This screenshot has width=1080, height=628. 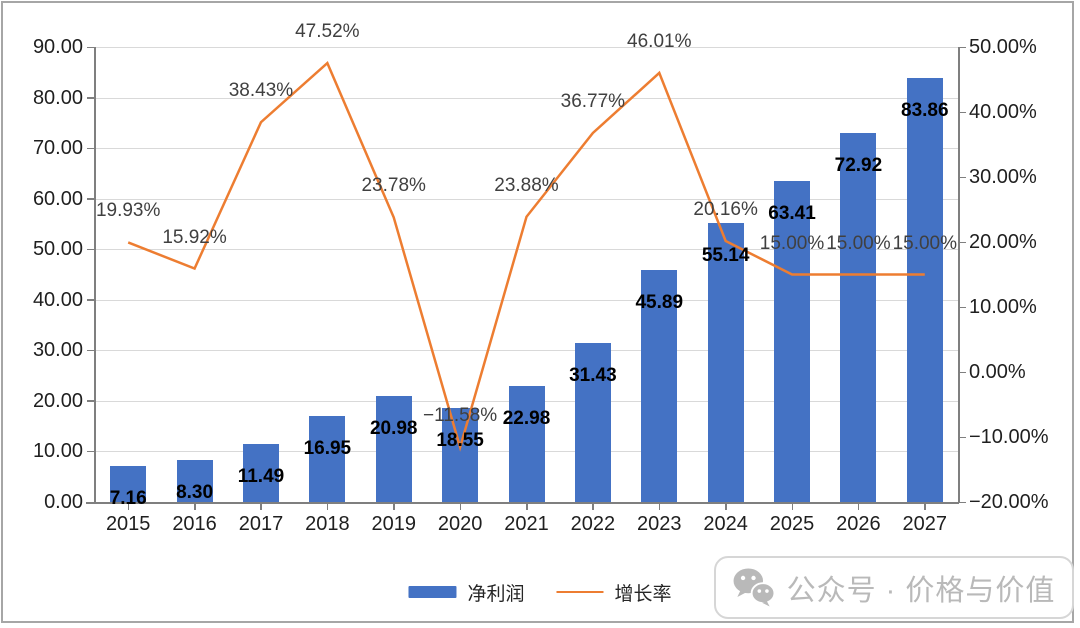 I want to click on left-axis-label: 70.00, so click(x=57, y=148).